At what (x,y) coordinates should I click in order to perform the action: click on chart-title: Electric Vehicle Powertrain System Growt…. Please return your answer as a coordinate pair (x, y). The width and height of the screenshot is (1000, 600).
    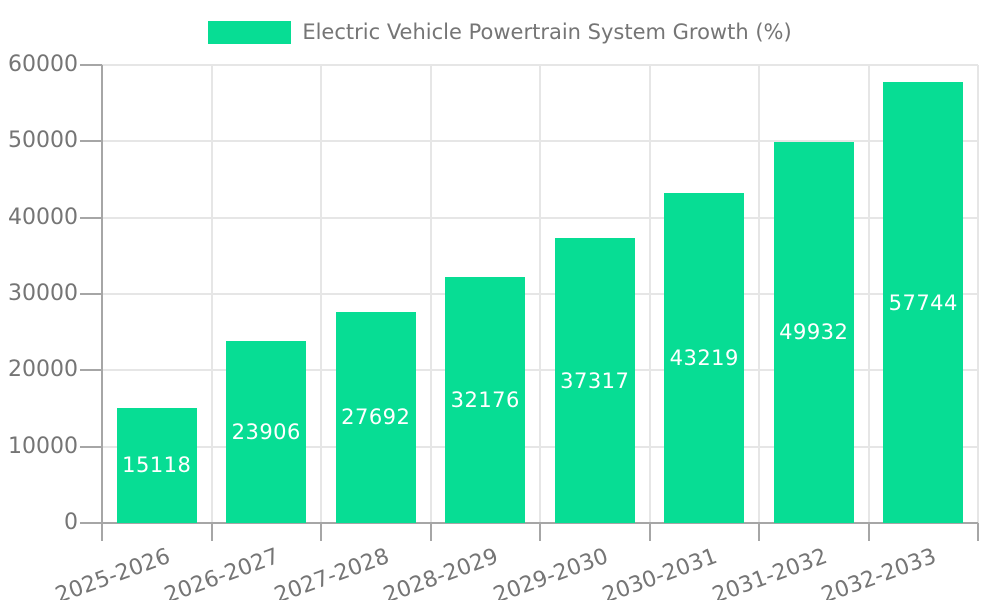
    Looking at the image, I should click on (547, 32).